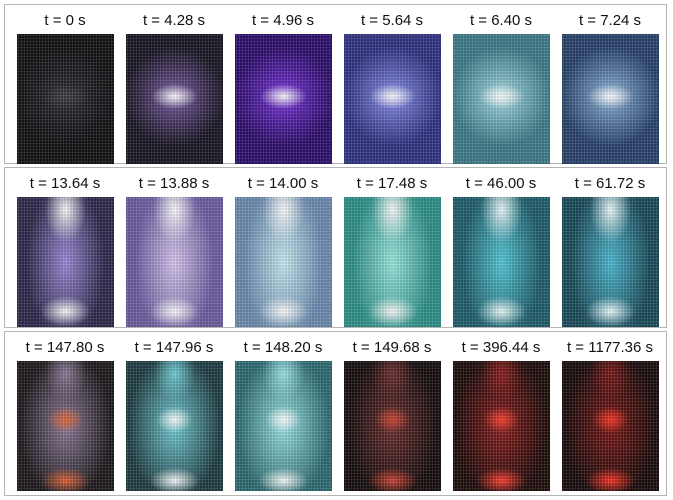  What do you see at coordinates (392, 20) in the screenshot?
I see `time-label: t = 5.64 s` at bounding box center [392, 20].